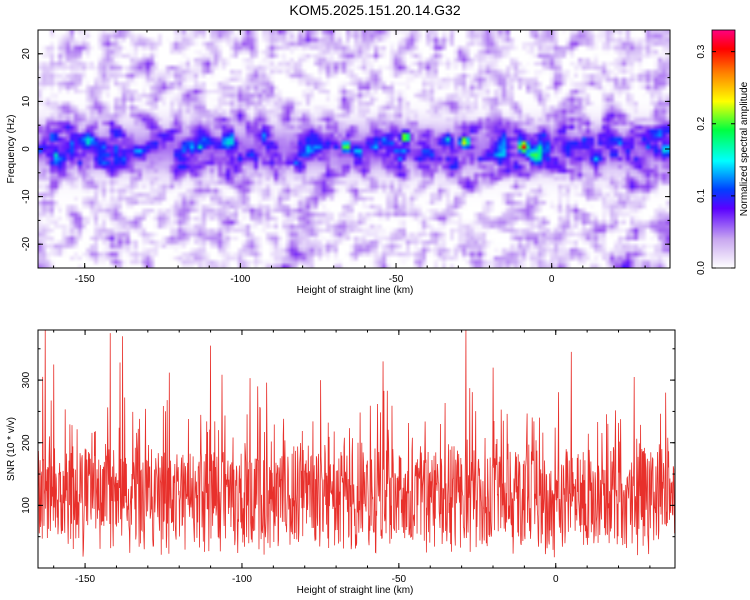  What do you see at coordinates (552, 279) in the screenshot?
I see `top-x-tick-label: 0` at bounding box center [552, 279].